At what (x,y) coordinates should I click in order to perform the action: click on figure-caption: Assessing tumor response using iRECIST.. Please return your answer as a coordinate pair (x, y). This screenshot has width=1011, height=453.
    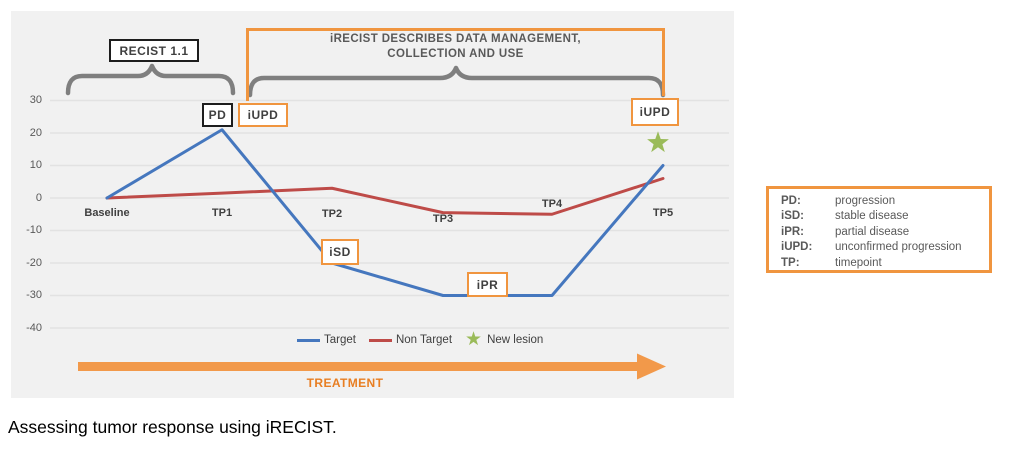
    Looking at the image, I should click on (172, 427).